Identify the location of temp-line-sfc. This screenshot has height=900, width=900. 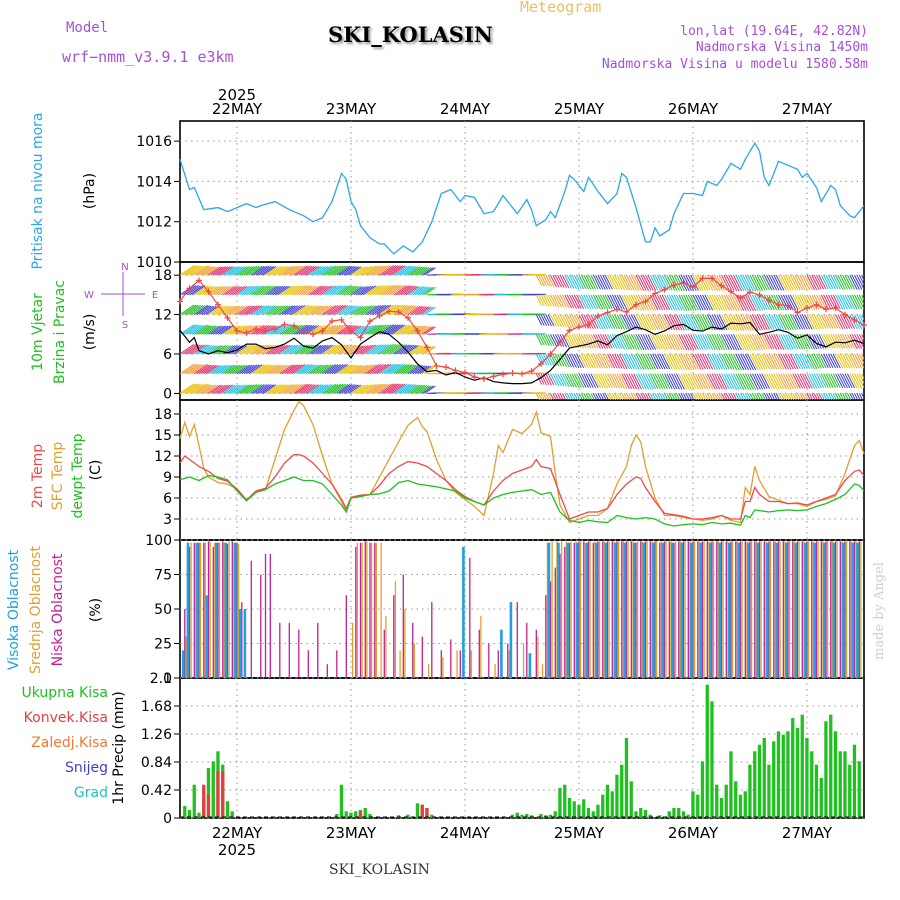
(522, 462).